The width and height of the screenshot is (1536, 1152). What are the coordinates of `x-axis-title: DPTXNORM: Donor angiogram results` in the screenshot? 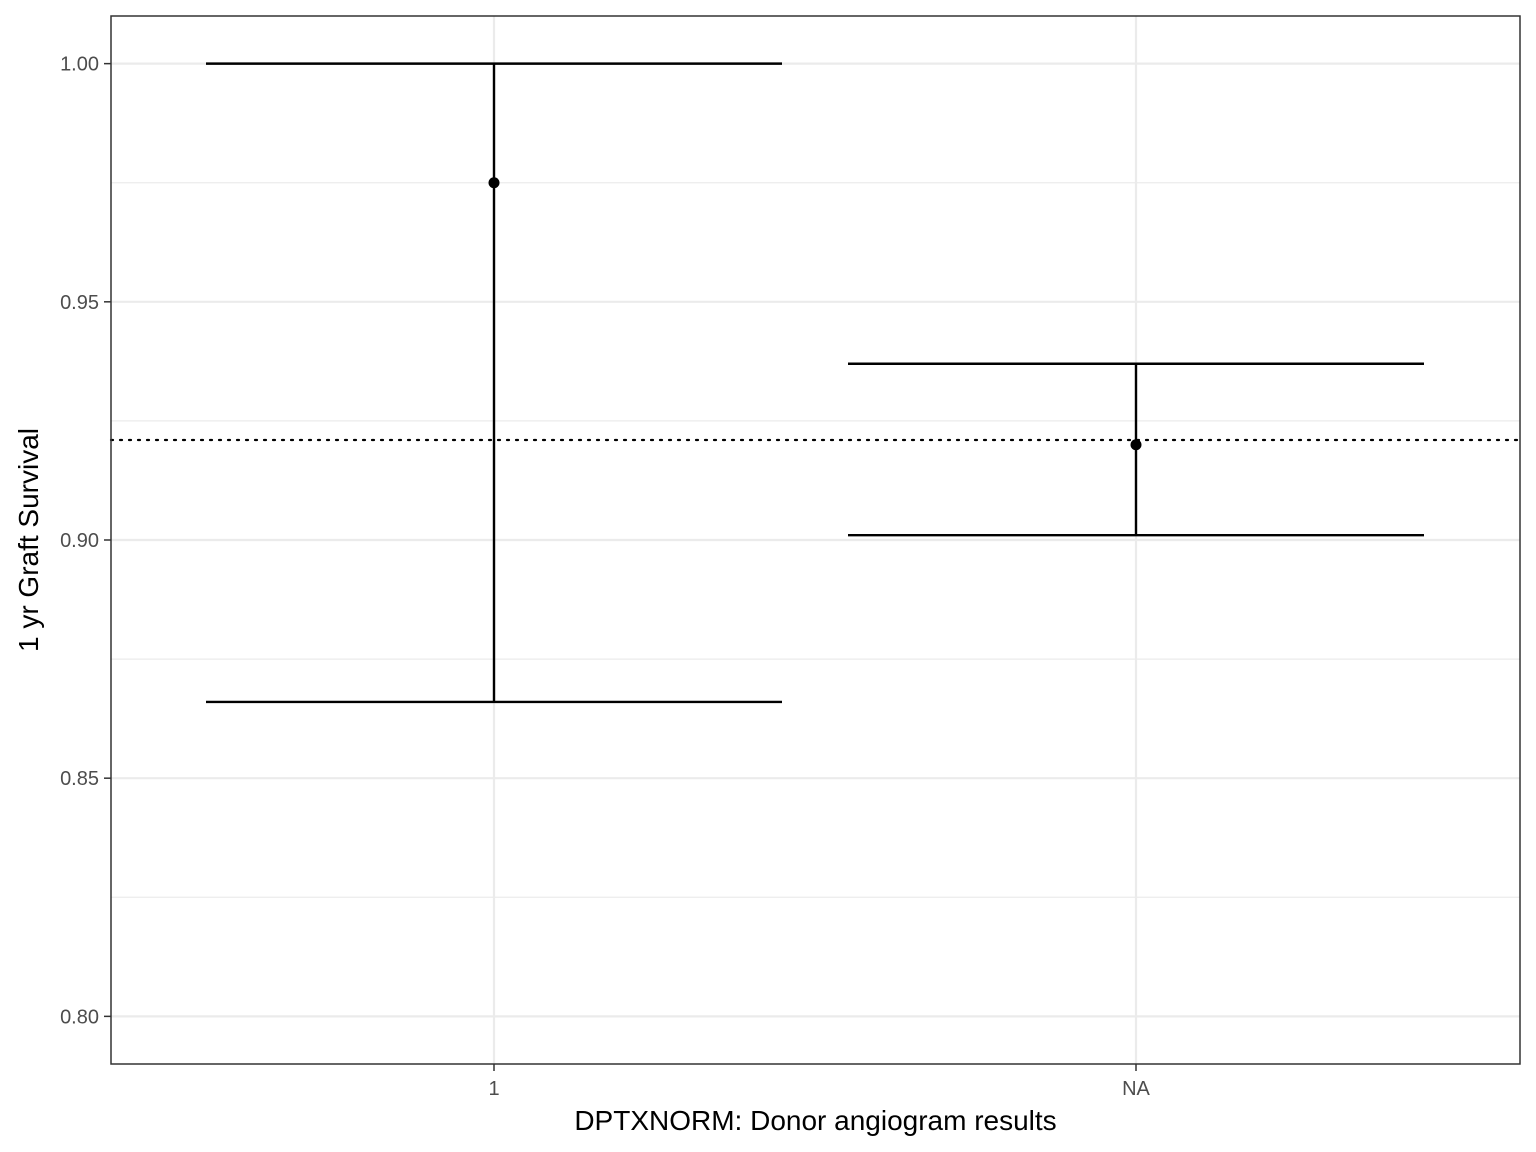 It's located at (815, 1120).